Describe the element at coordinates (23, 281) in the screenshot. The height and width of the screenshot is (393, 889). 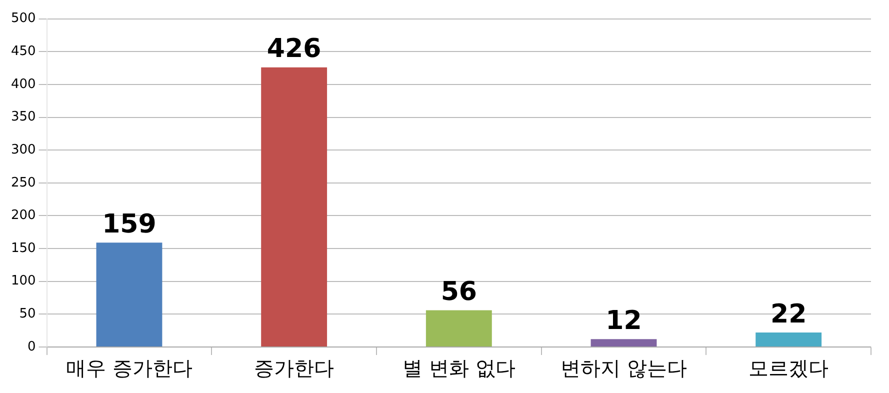
I see `y-tick-label: 100` at that location.